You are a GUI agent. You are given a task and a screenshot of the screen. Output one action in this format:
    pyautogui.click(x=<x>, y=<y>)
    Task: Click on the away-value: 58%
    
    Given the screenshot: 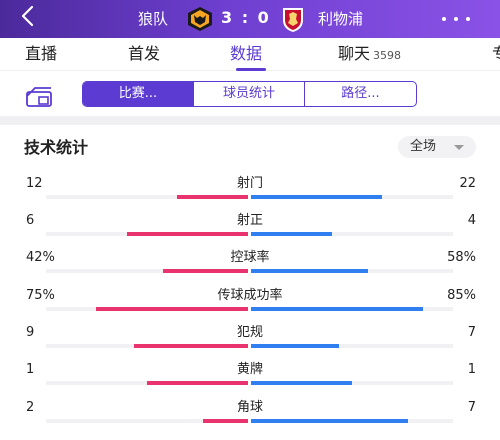 What is the action you would take?
    pyautogui.click(x=461, y=257)
    